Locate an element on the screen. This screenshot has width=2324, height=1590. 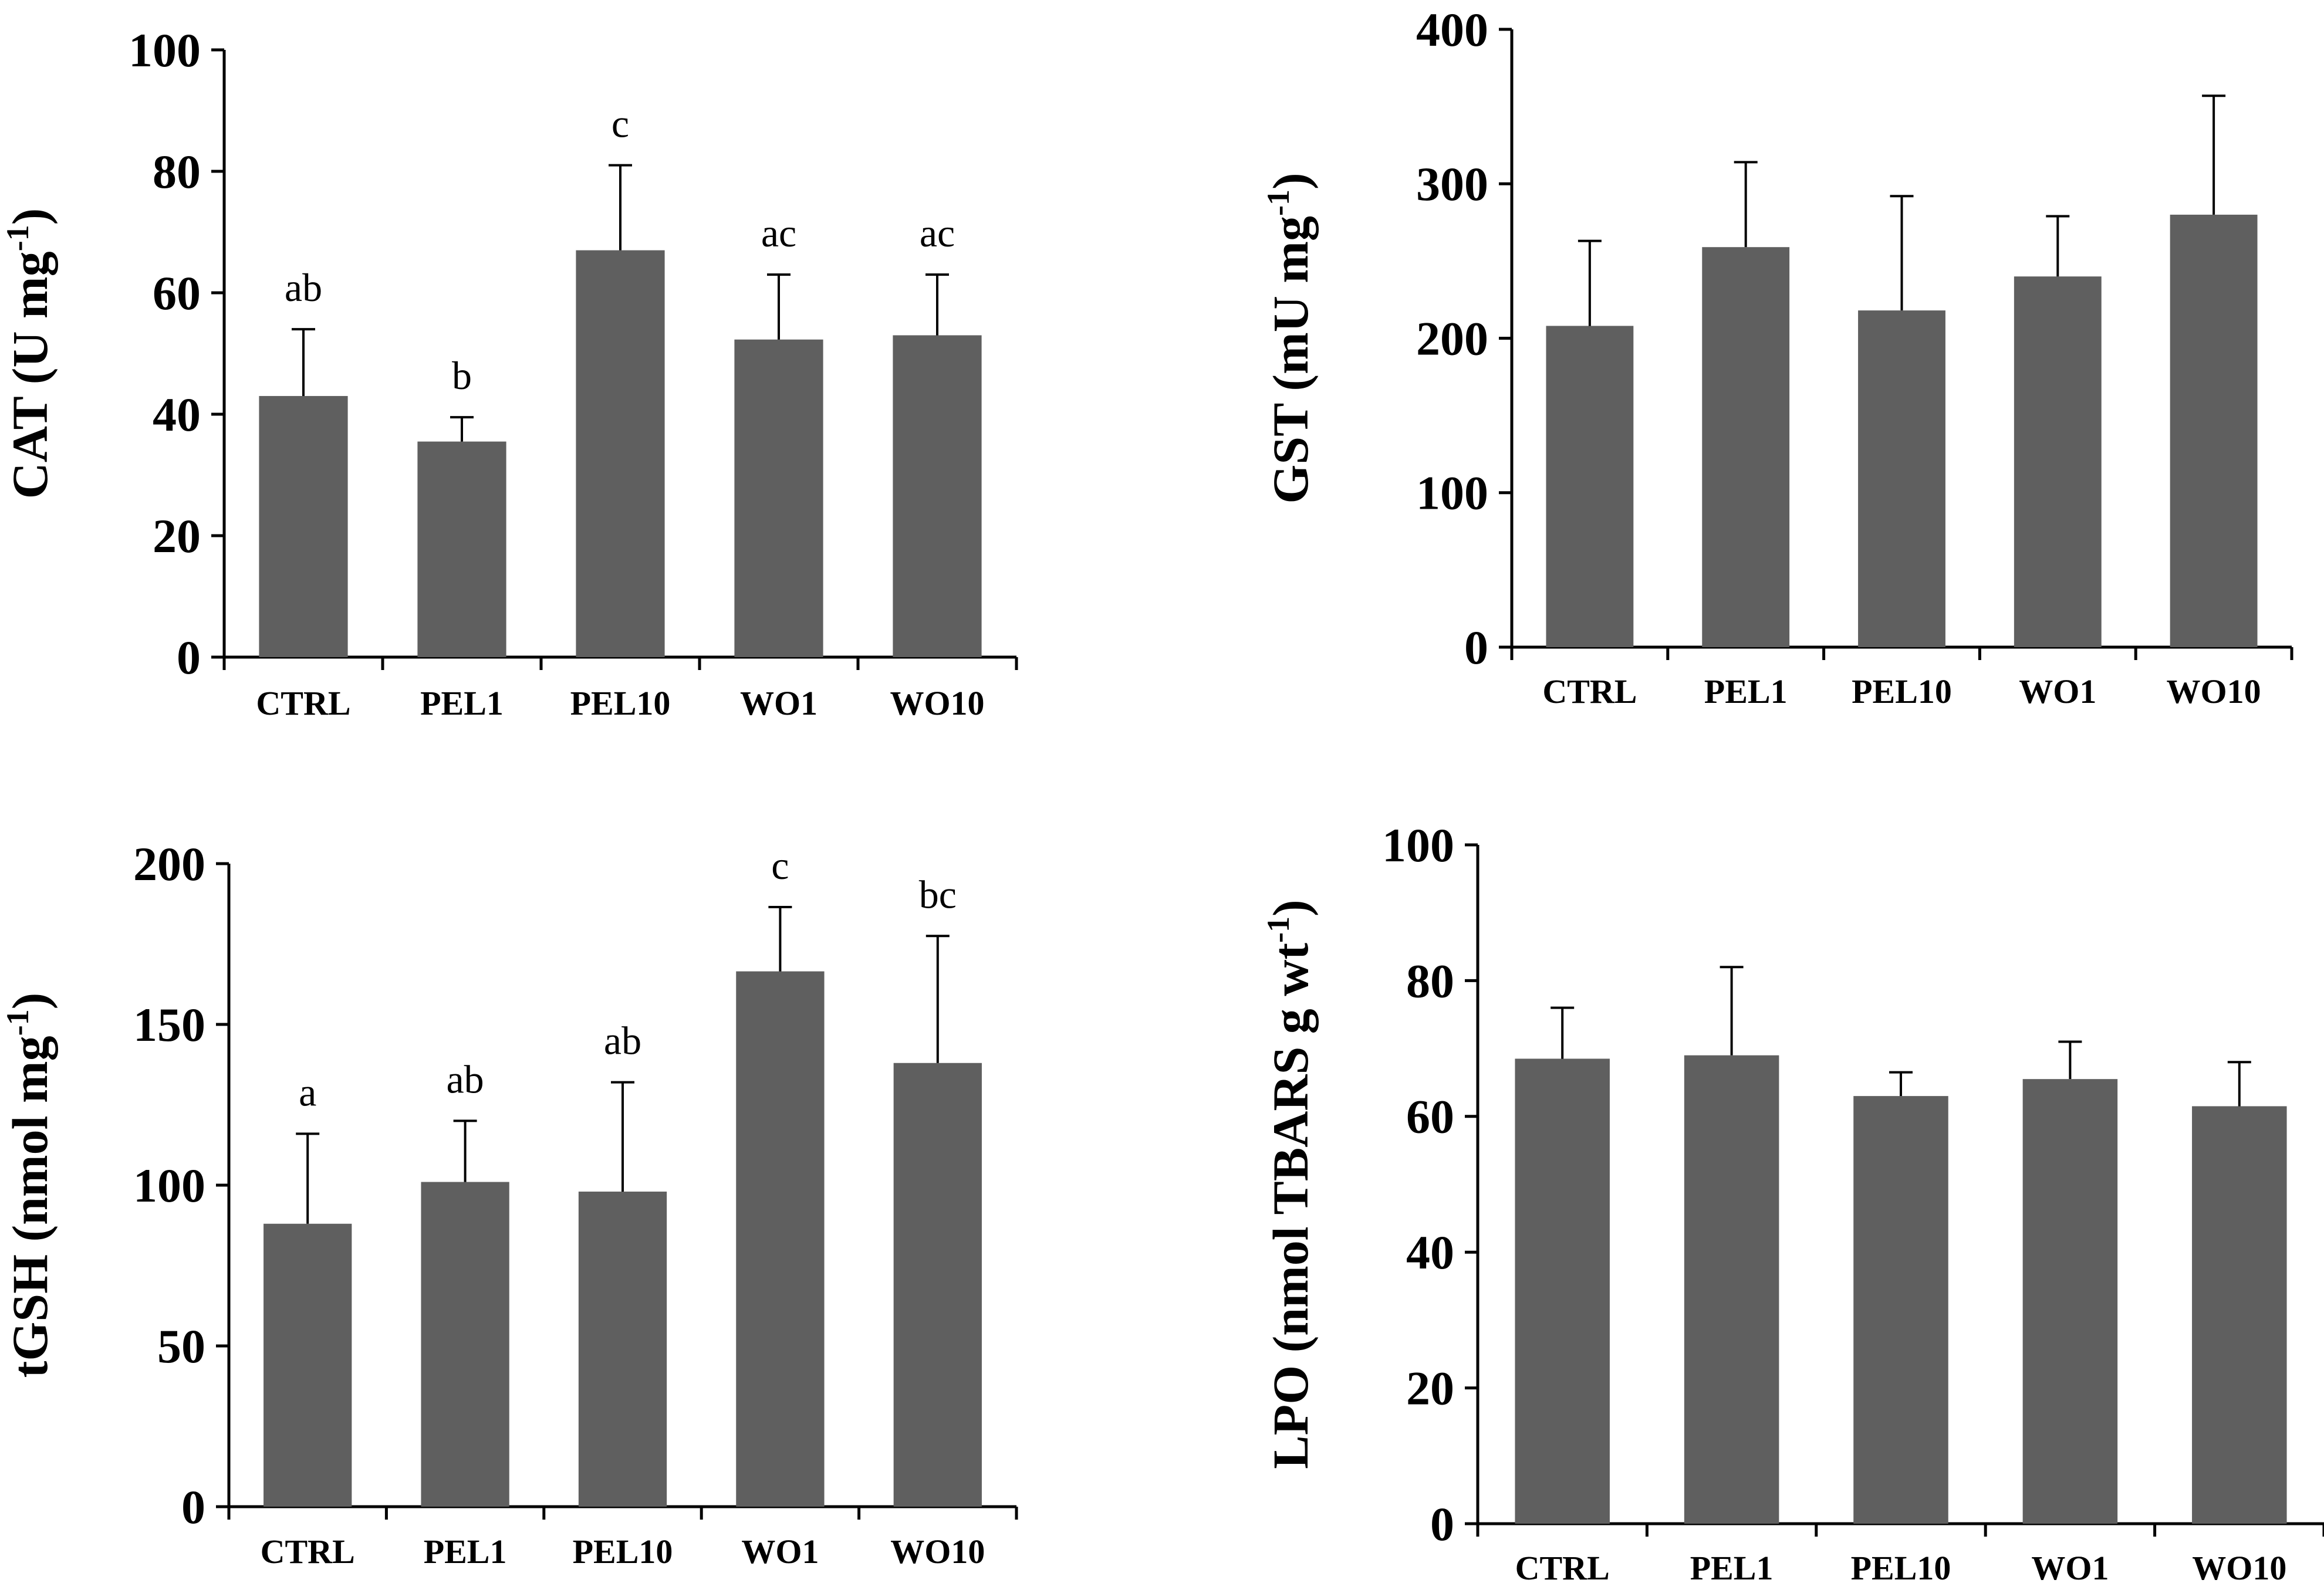
y-axis-title-cat: CAT (U mg-1) is located at coordinates (29, 354).